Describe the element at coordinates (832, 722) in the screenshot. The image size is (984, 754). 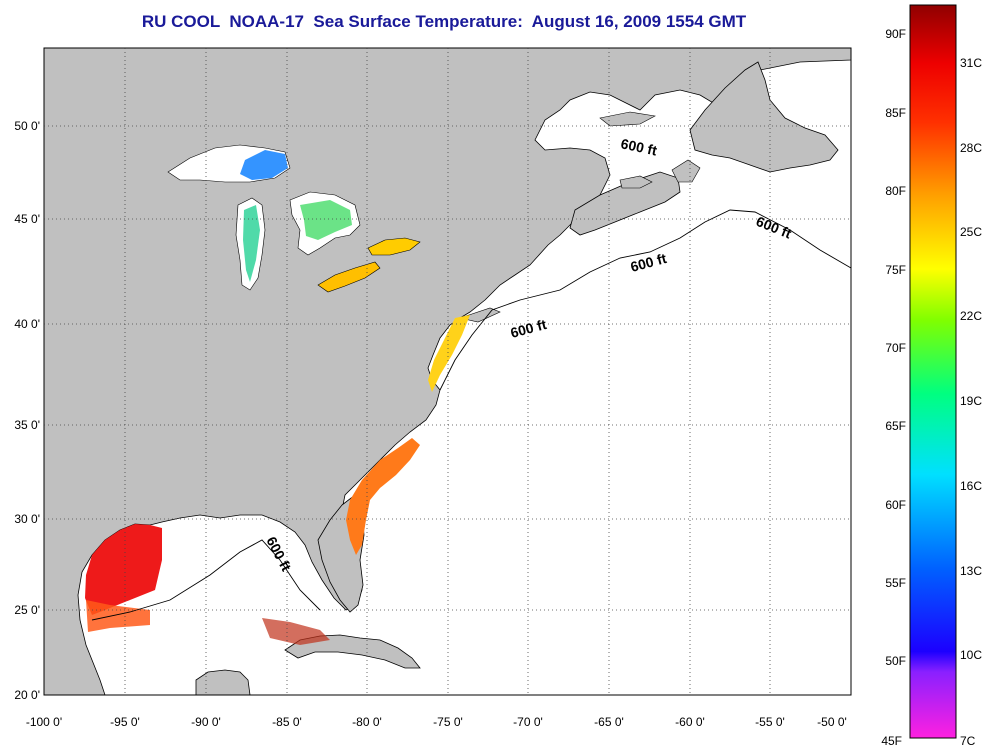
I see `x-tick-label: -50 0'` at that location.